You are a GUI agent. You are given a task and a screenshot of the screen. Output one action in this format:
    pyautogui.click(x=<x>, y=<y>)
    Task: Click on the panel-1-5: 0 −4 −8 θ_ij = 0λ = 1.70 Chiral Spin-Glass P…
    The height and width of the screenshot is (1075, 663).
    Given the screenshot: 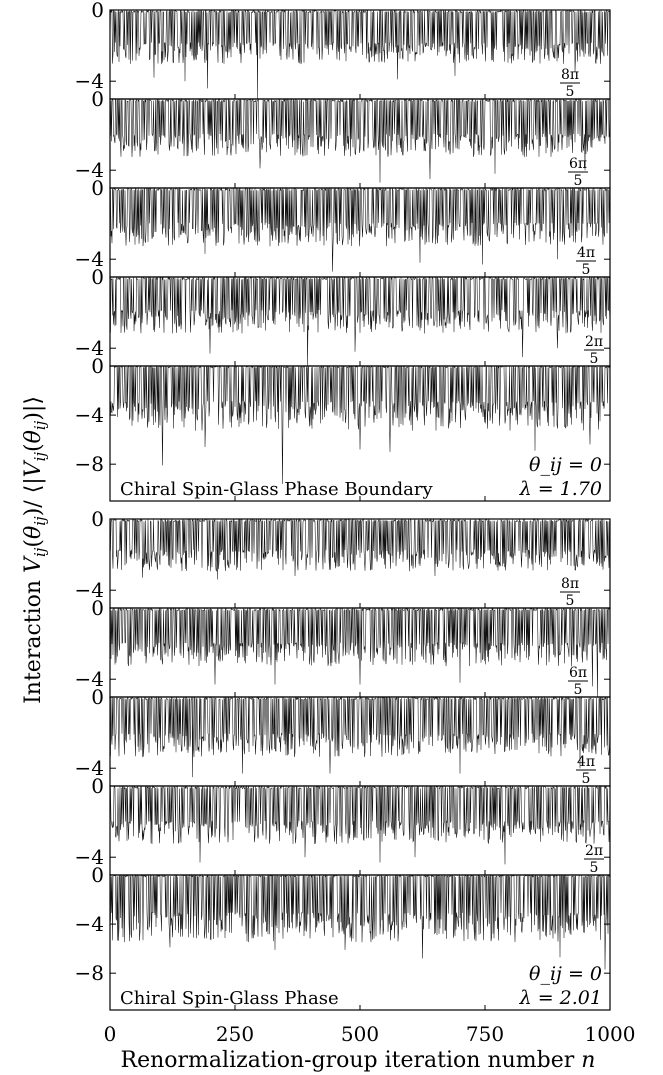 What is the action you would take?
    pyautogui.click(x=343, y=428)
    